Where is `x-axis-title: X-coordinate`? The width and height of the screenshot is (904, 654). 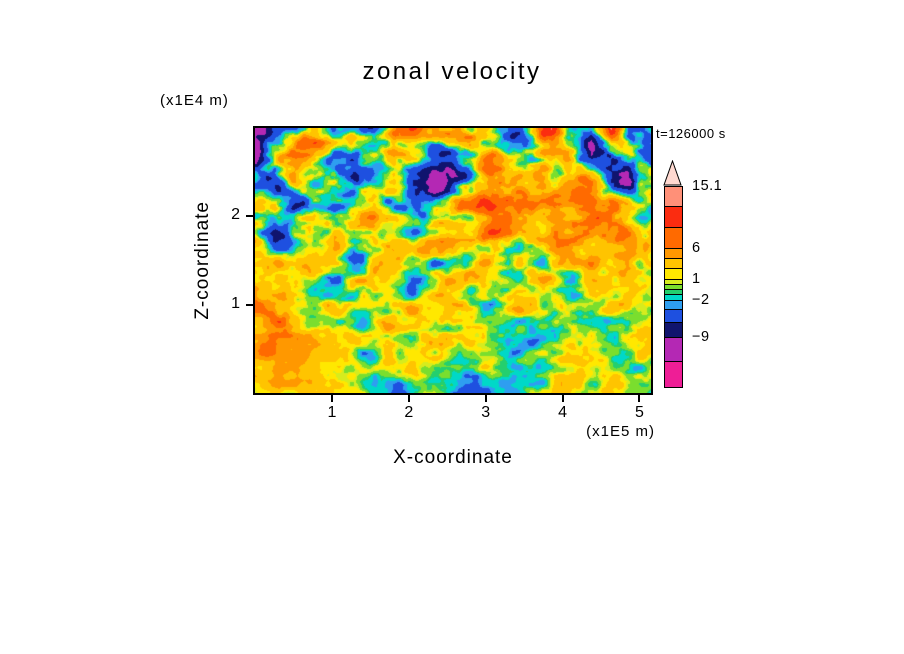 x-axis-title: X-coordinate is located at coordinates (453, 457).